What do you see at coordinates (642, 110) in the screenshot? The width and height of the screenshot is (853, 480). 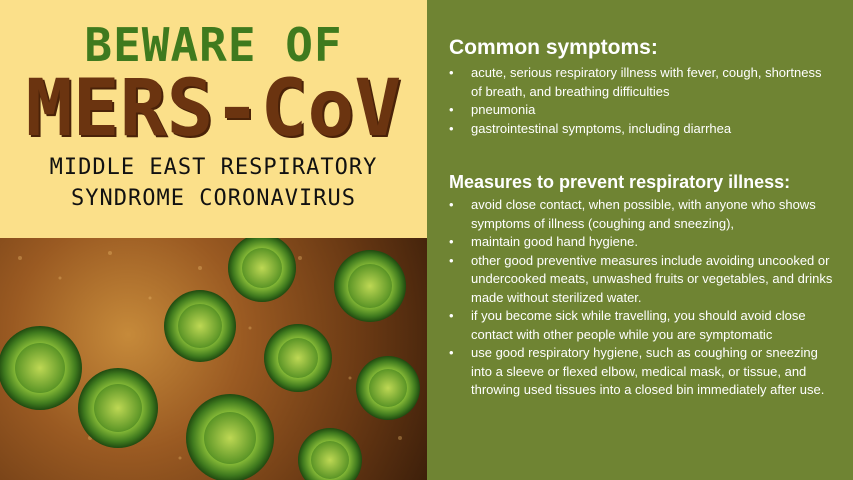 I see `list-item: pneumonia` at bounding box center [642, 110].